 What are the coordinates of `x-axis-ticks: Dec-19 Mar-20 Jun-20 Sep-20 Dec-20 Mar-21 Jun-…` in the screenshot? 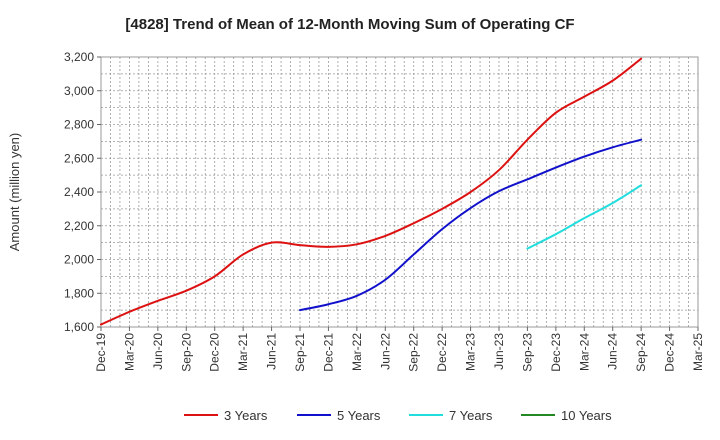 It's located at (399, 349).